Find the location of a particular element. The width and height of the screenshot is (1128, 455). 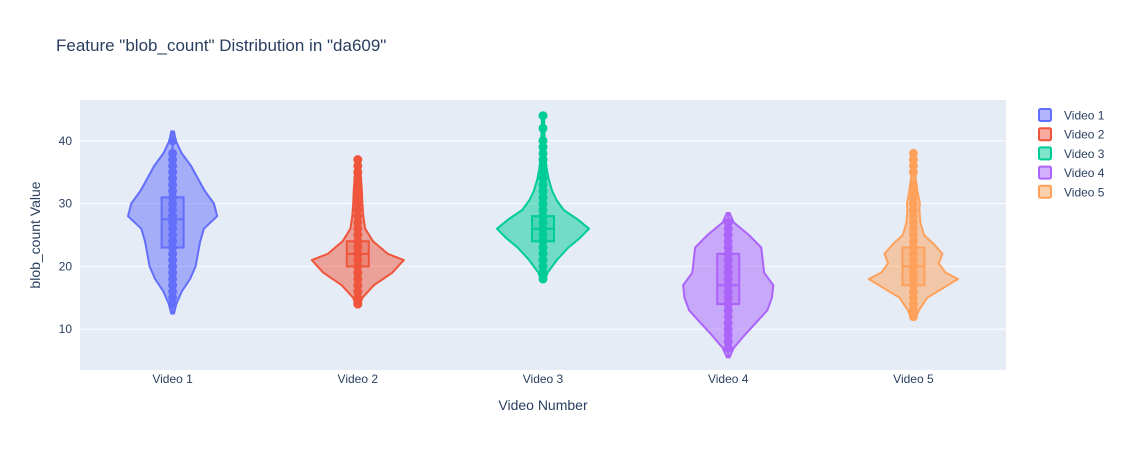

legend-label: Video 5 is located at coordinates (1084, 192).